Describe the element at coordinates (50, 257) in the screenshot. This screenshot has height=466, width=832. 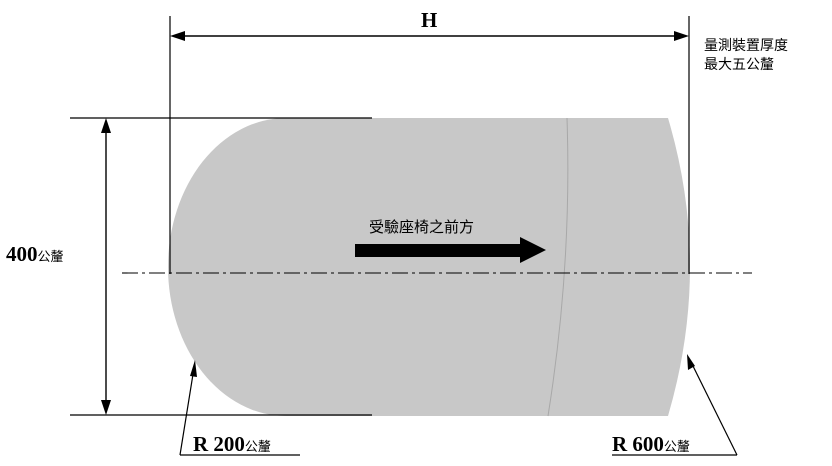
I see `height-unit: 公釐` at that location.